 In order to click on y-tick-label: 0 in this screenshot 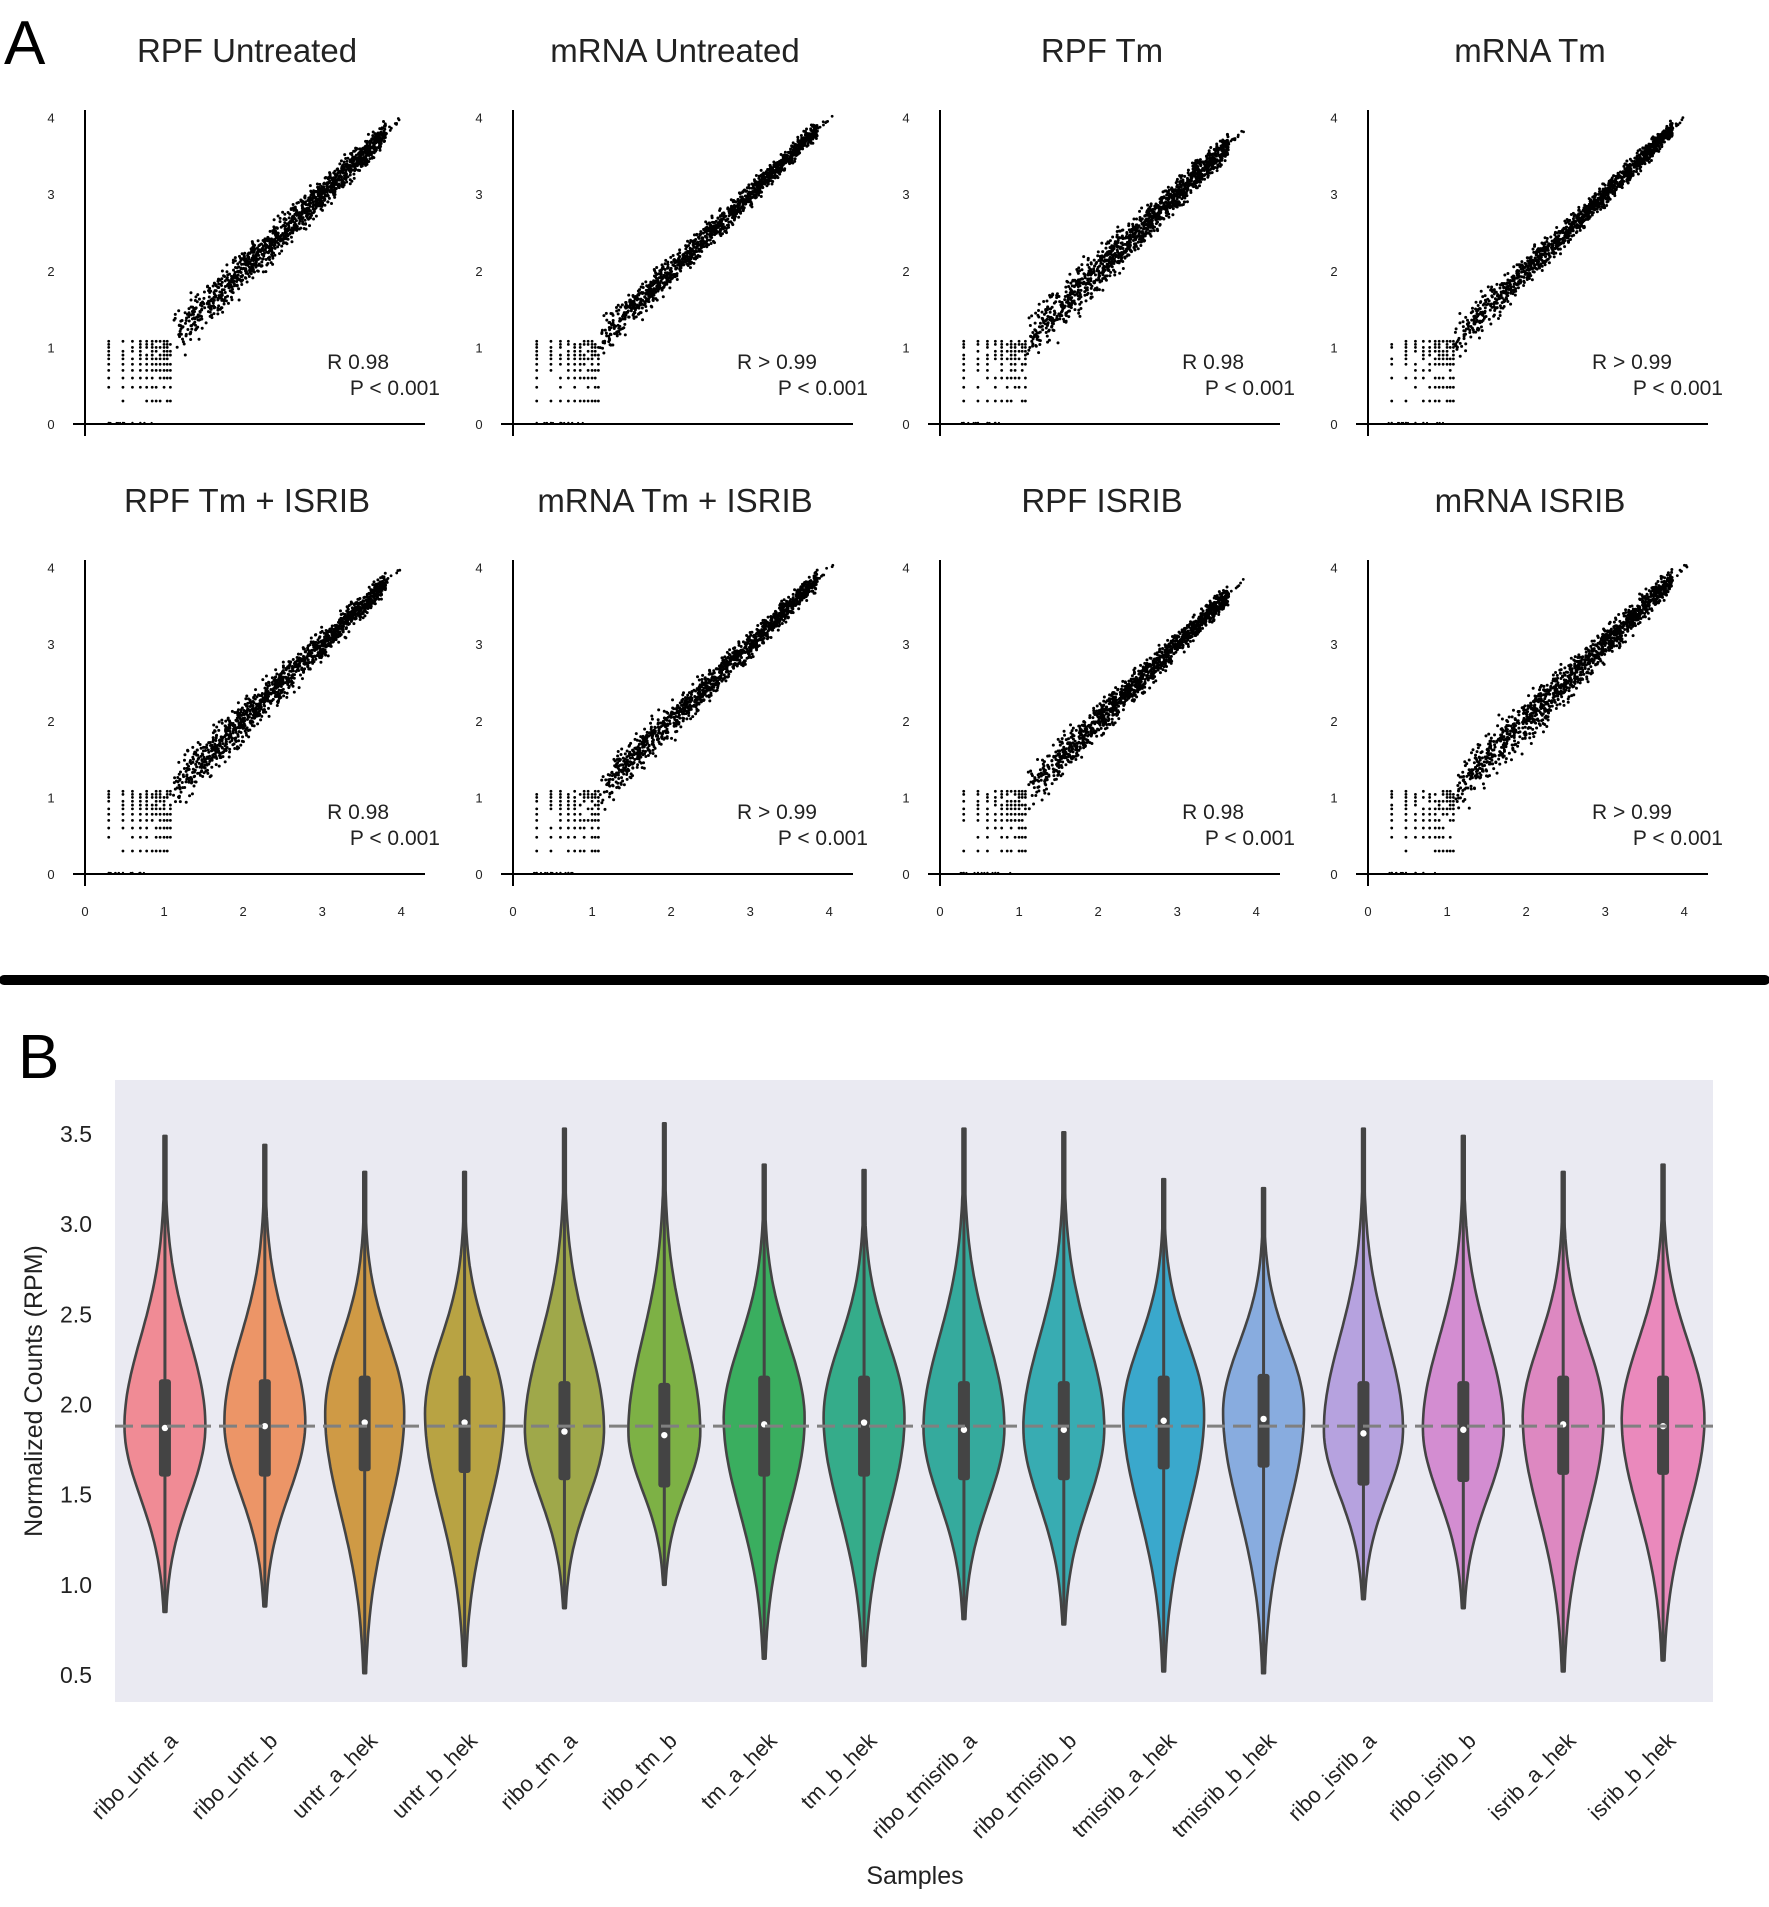, I will do `click(50, 424)`.